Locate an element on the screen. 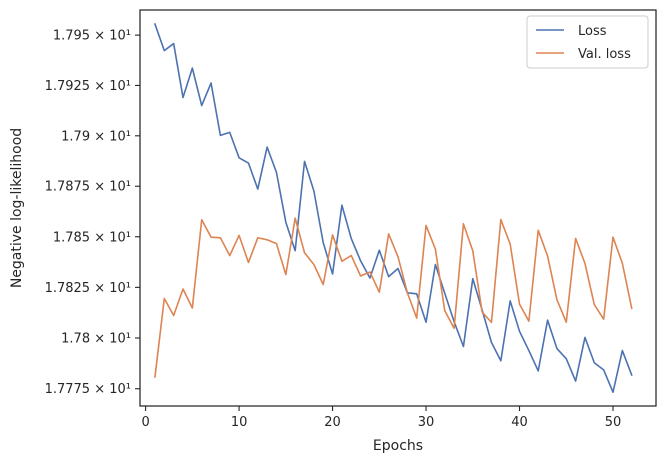 Image resolution: width=665 pixels, height=464 pixels. y-tick-label: 1.7875 × 10¹ is located at coordinates (88, 187).